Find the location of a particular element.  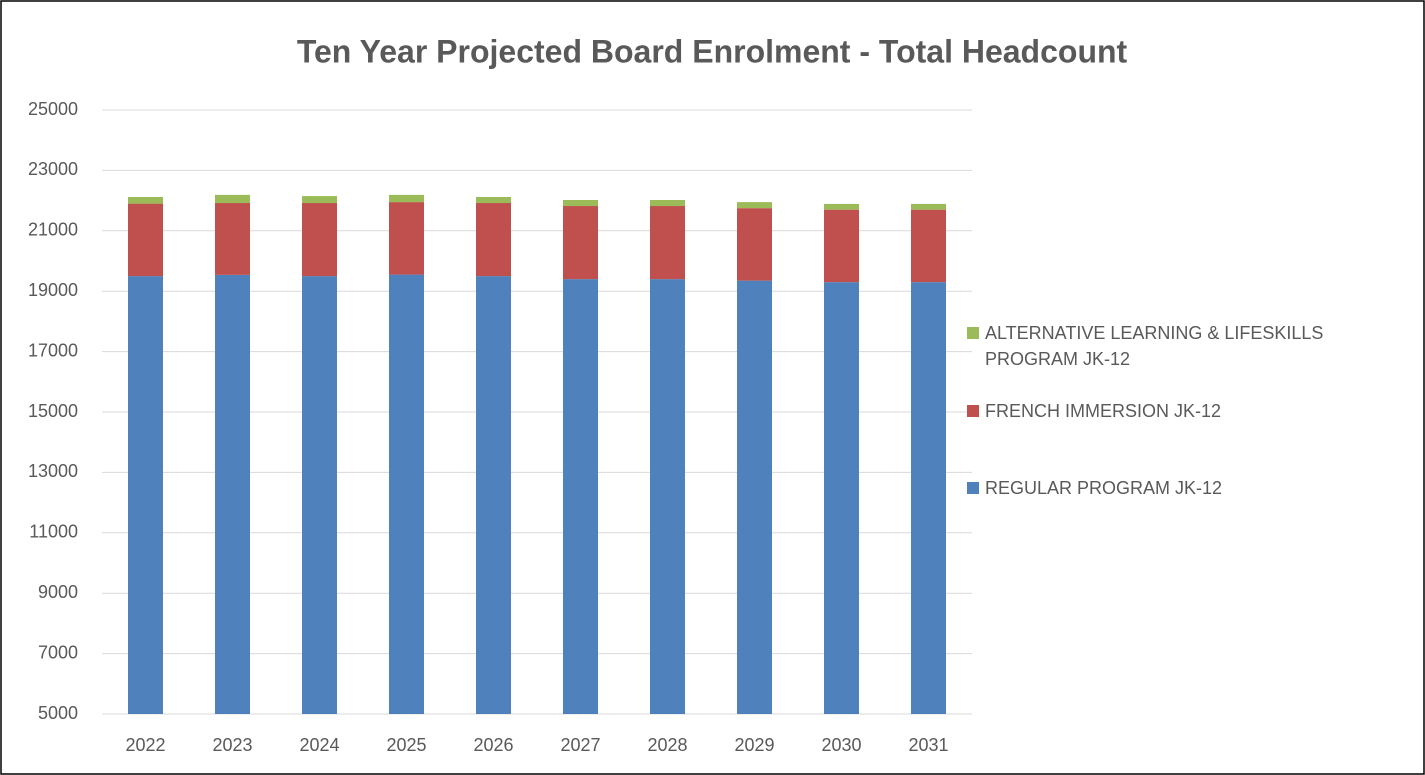

legend-item: REGULAR PROGRAM JK-12 is located at coordinates (1177, 488).